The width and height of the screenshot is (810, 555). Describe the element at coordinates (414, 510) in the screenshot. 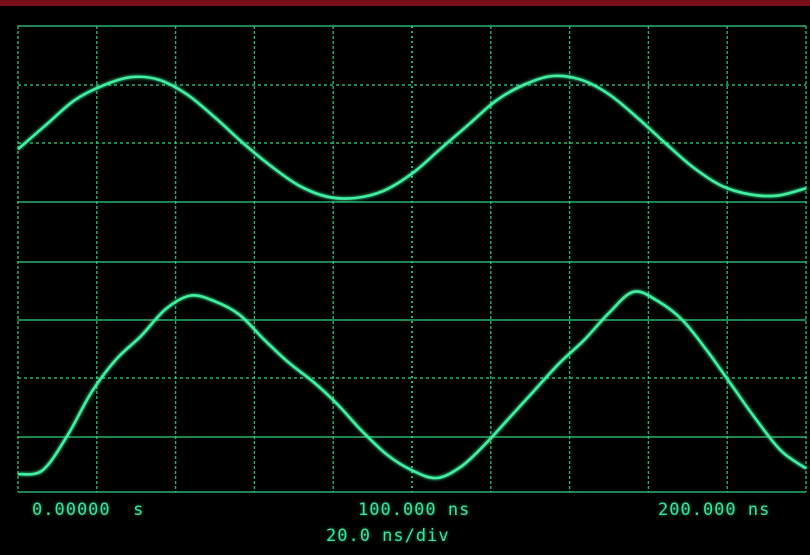

I see `time-center-label: 100.000 ns` at that location.